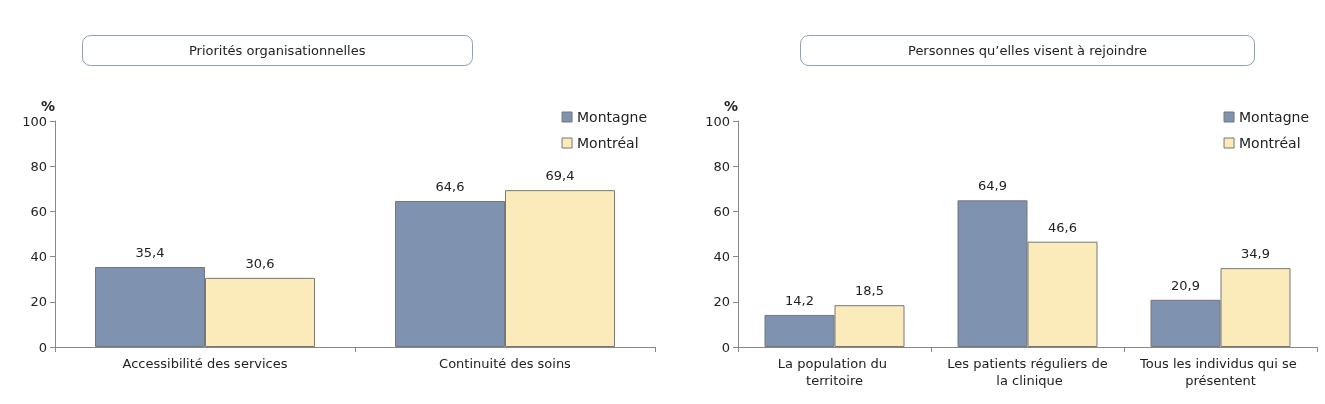 The height and width of the screenshot is (404, 1325). Describe the element at coordinates (560, 176) in the screenshot. I see `data-label: 69,4` at that location.